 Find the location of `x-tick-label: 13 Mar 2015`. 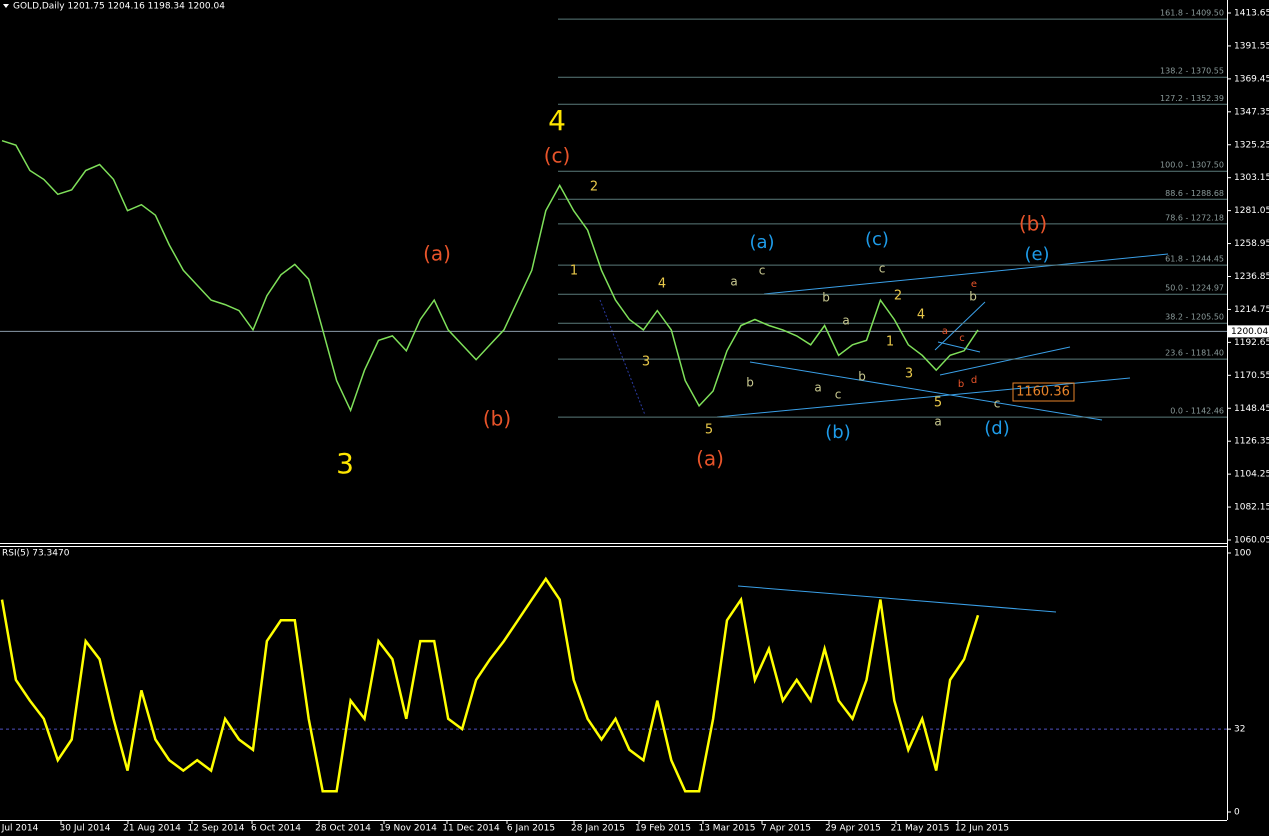

x-tick-label: 13 Mar 2015 is located at coordinates (726, 829).